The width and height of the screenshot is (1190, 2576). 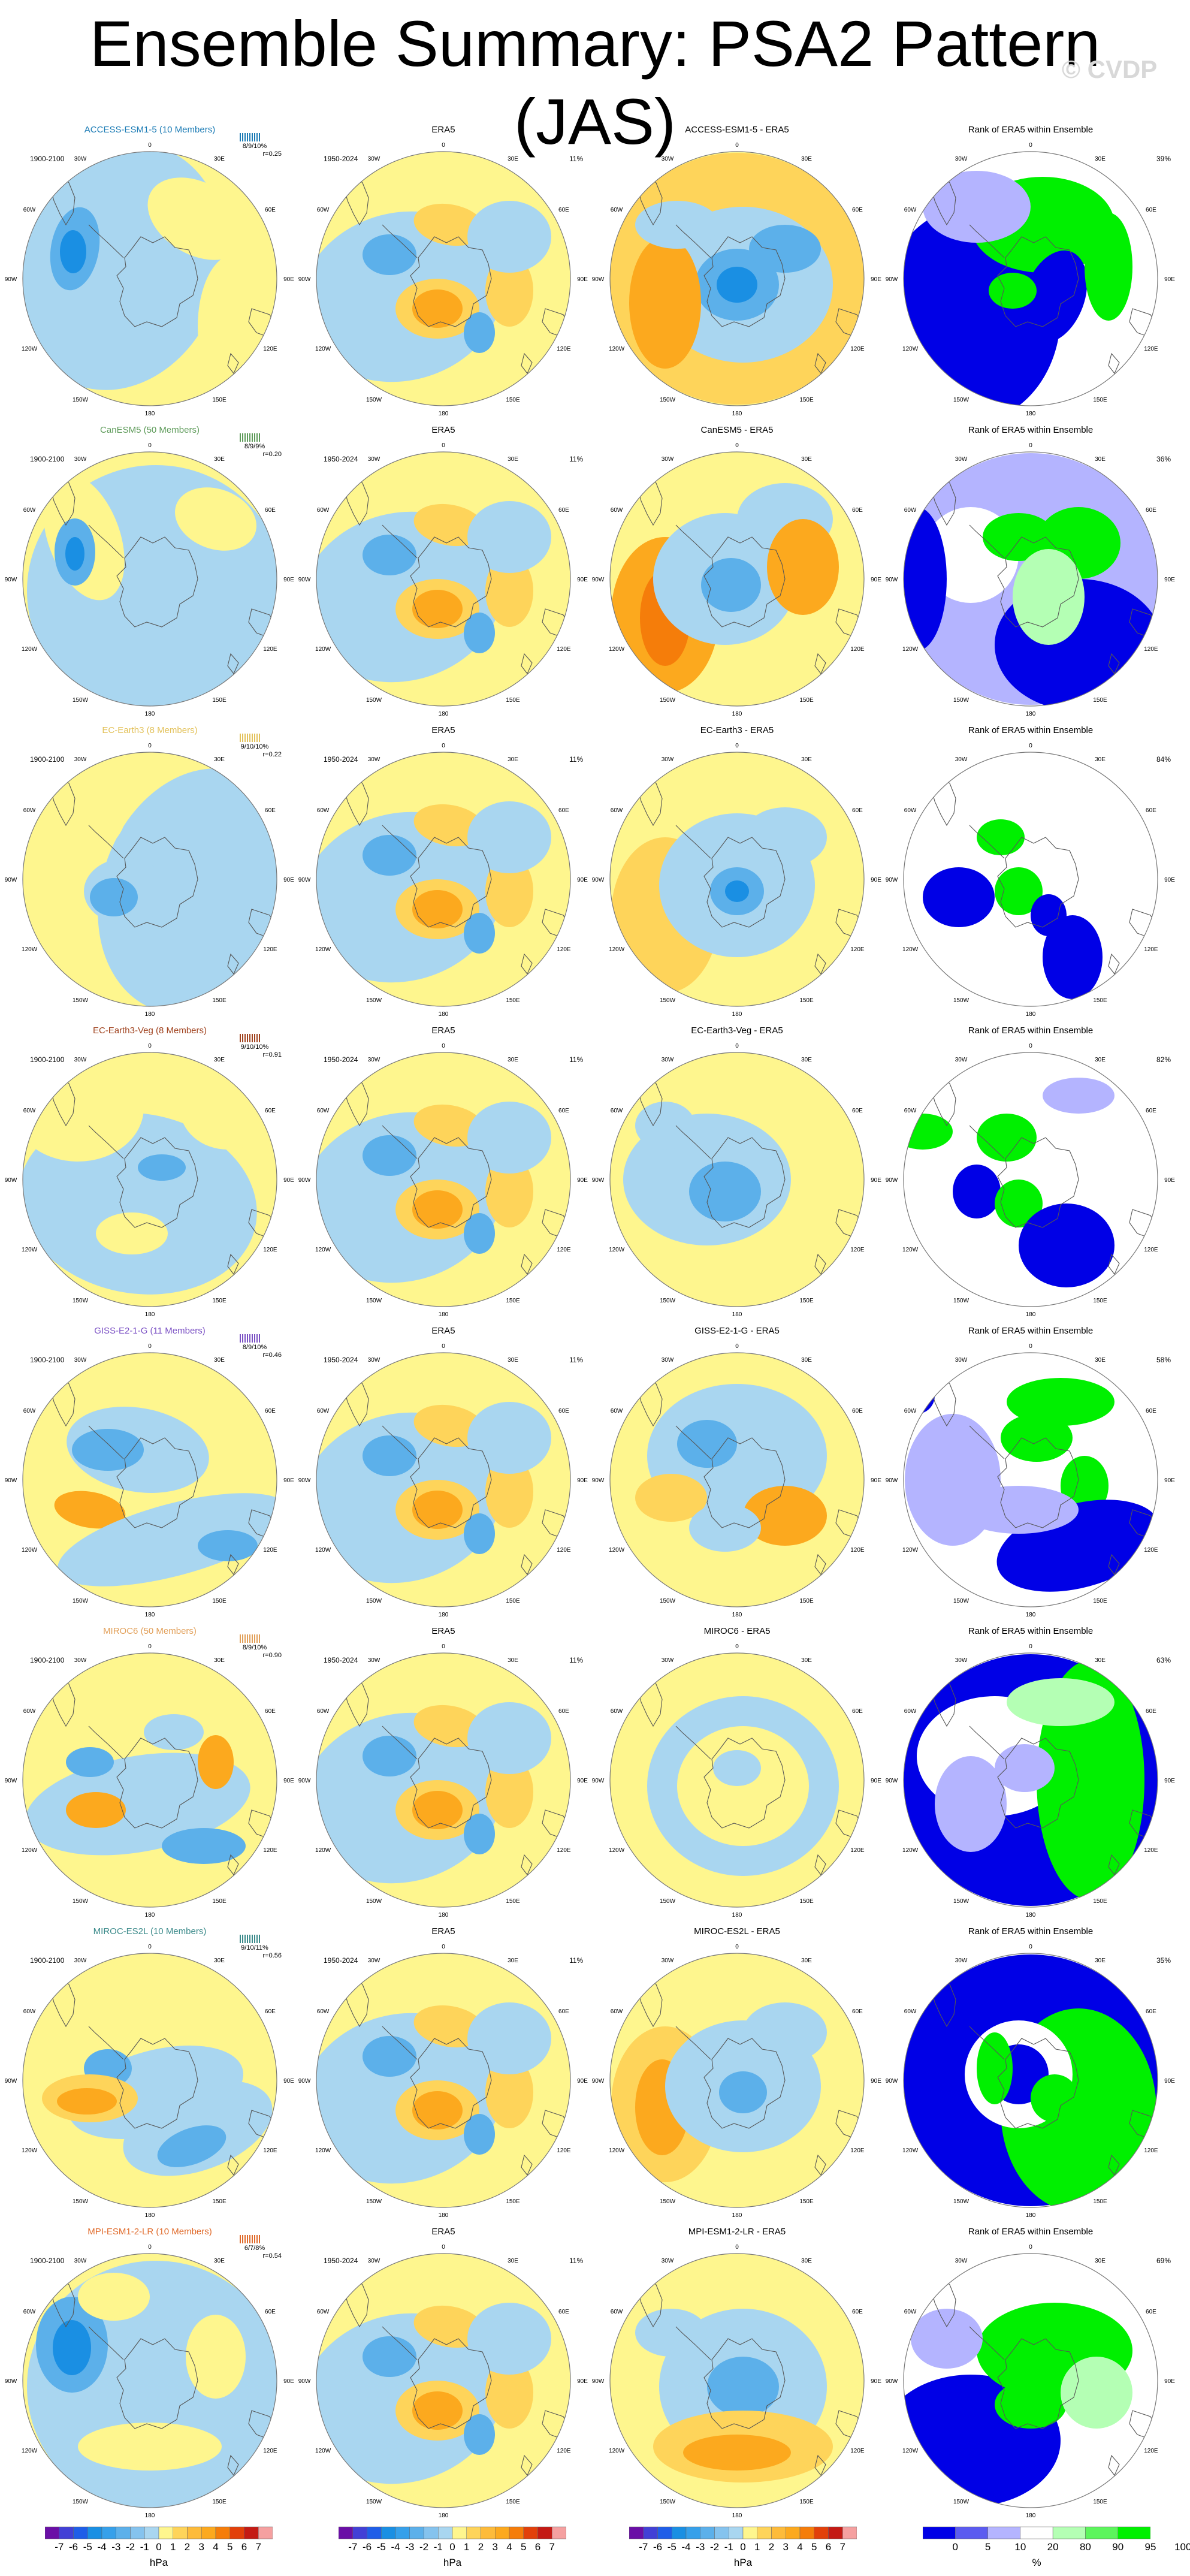 I want to click on colorbar-tick-label: -6, so click(x=658, y=2547).